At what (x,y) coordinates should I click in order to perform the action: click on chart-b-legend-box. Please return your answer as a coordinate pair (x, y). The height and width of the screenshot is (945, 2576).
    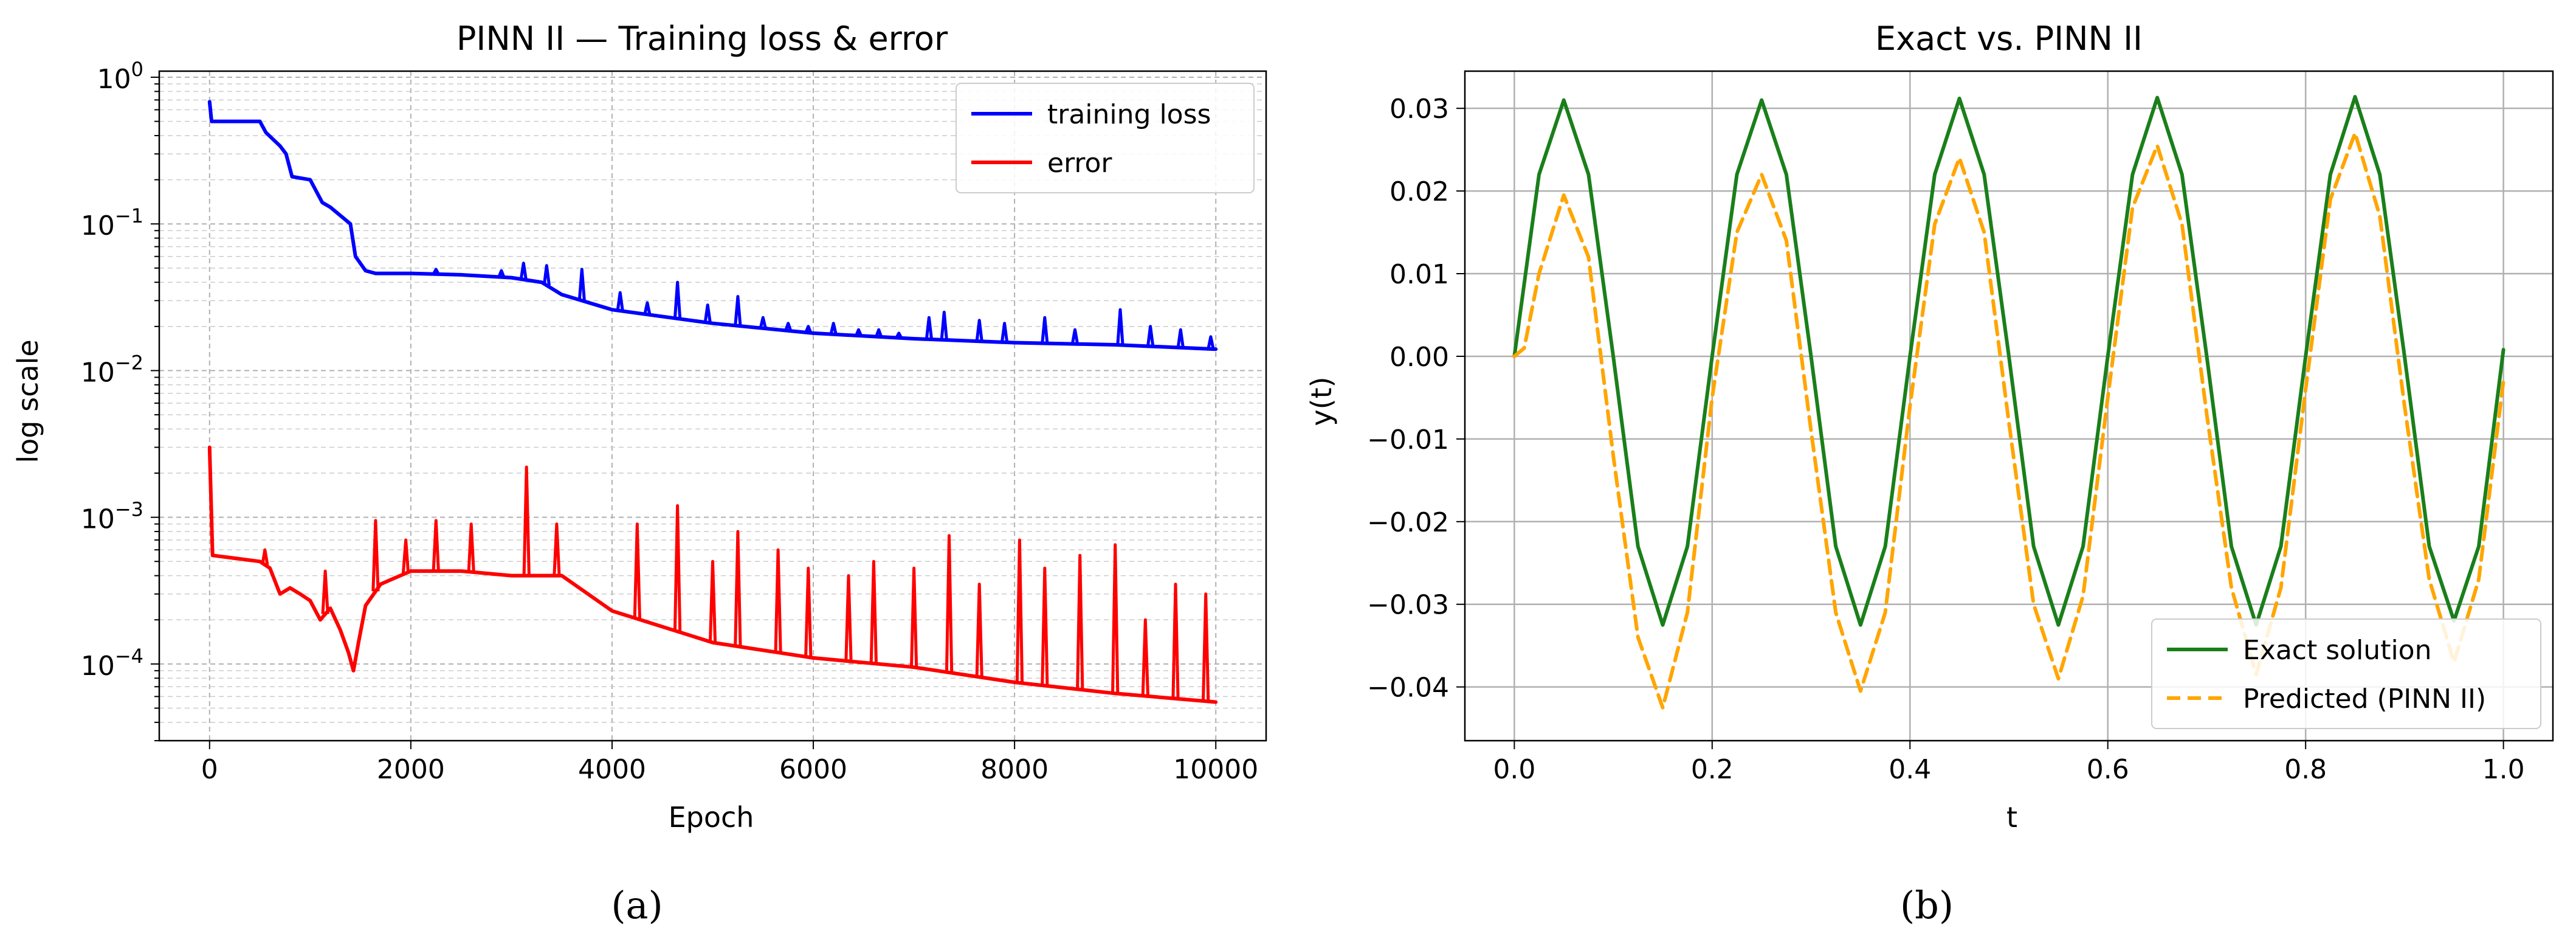
    Looking at the image, I should click on (2346, 673).